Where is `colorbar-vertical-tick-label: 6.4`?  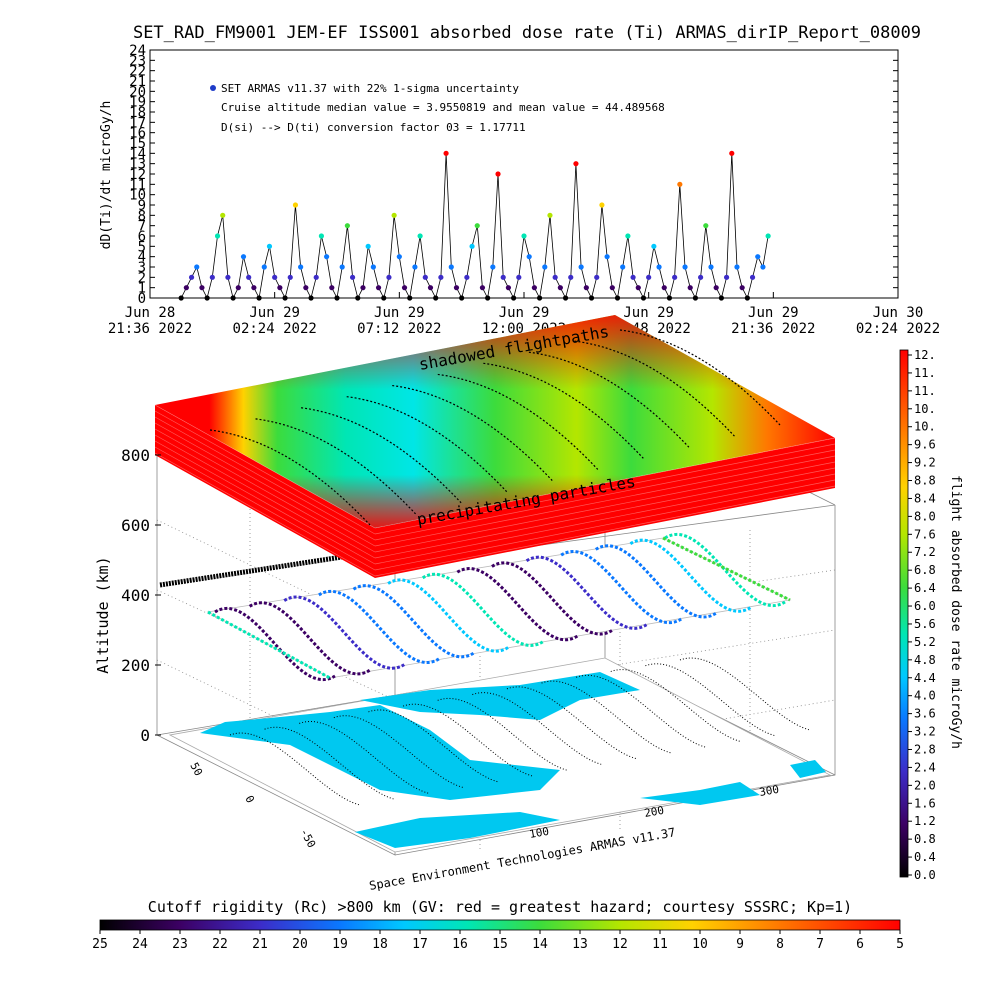 colorbar-vertical-tick-label: 6.4 is located at coordinates (925, 588).